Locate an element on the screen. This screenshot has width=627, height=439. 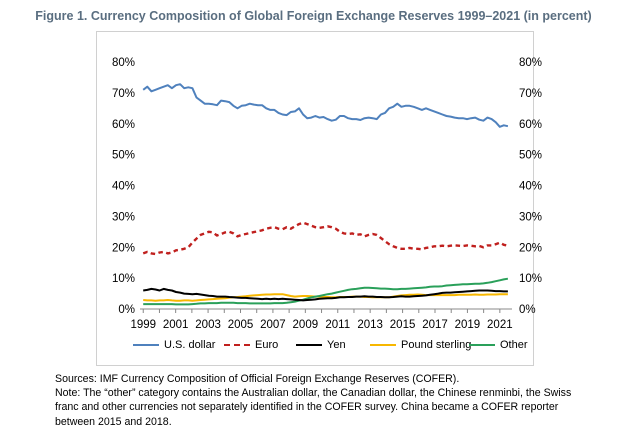
x-tick-label: 2003 is located at coordinates (208, 325).